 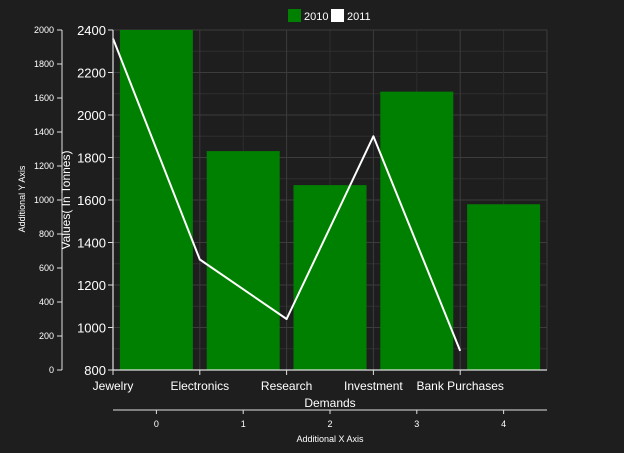 I want to click on secondary-y-tick-label: 1600, so click(x=44, y=98).